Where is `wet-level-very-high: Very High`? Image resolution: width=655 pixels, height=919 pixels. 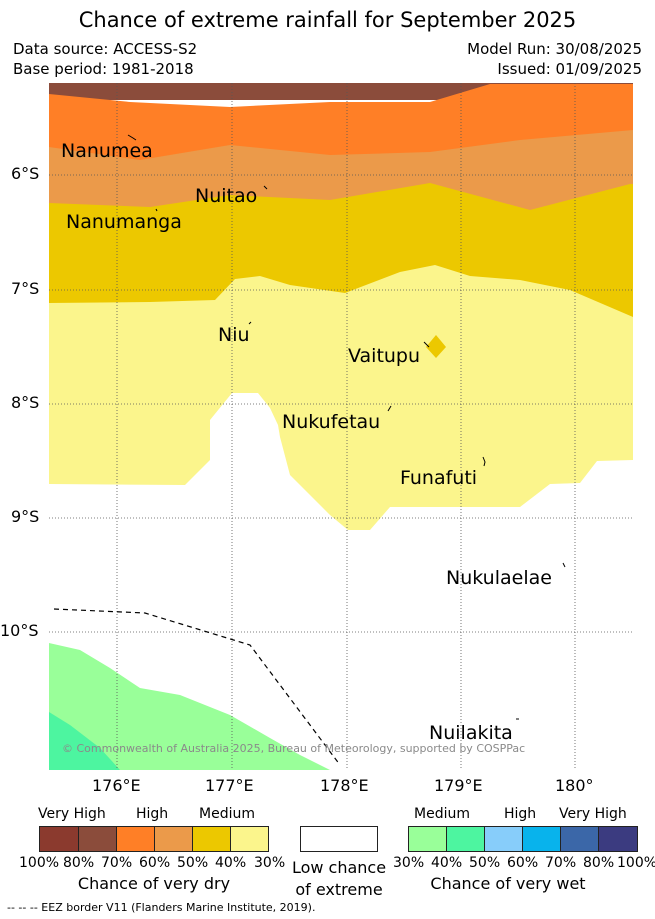
wet-level-very-high: Very High is located at coordinates (593, 814).